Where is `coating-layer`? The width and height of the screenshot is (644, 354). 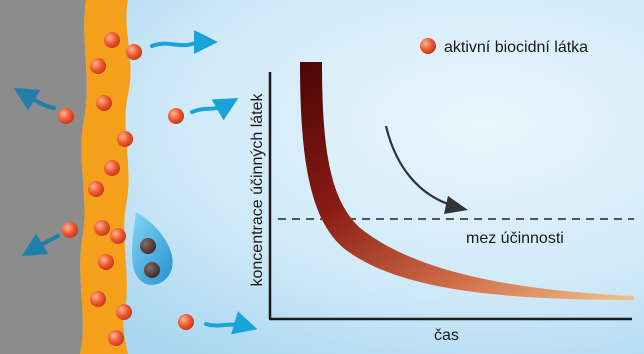
coating-layer is located at coordinates (105, 177).